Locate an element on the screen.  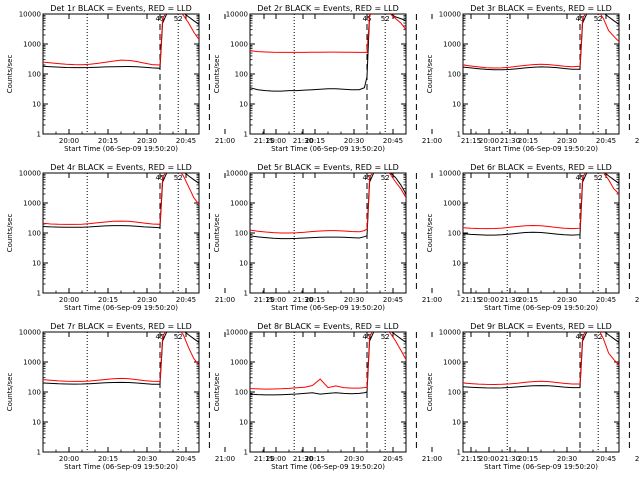
panel-title: Det 2r BLACK = Events, RED = LLD is located at coordinates (328, 8).